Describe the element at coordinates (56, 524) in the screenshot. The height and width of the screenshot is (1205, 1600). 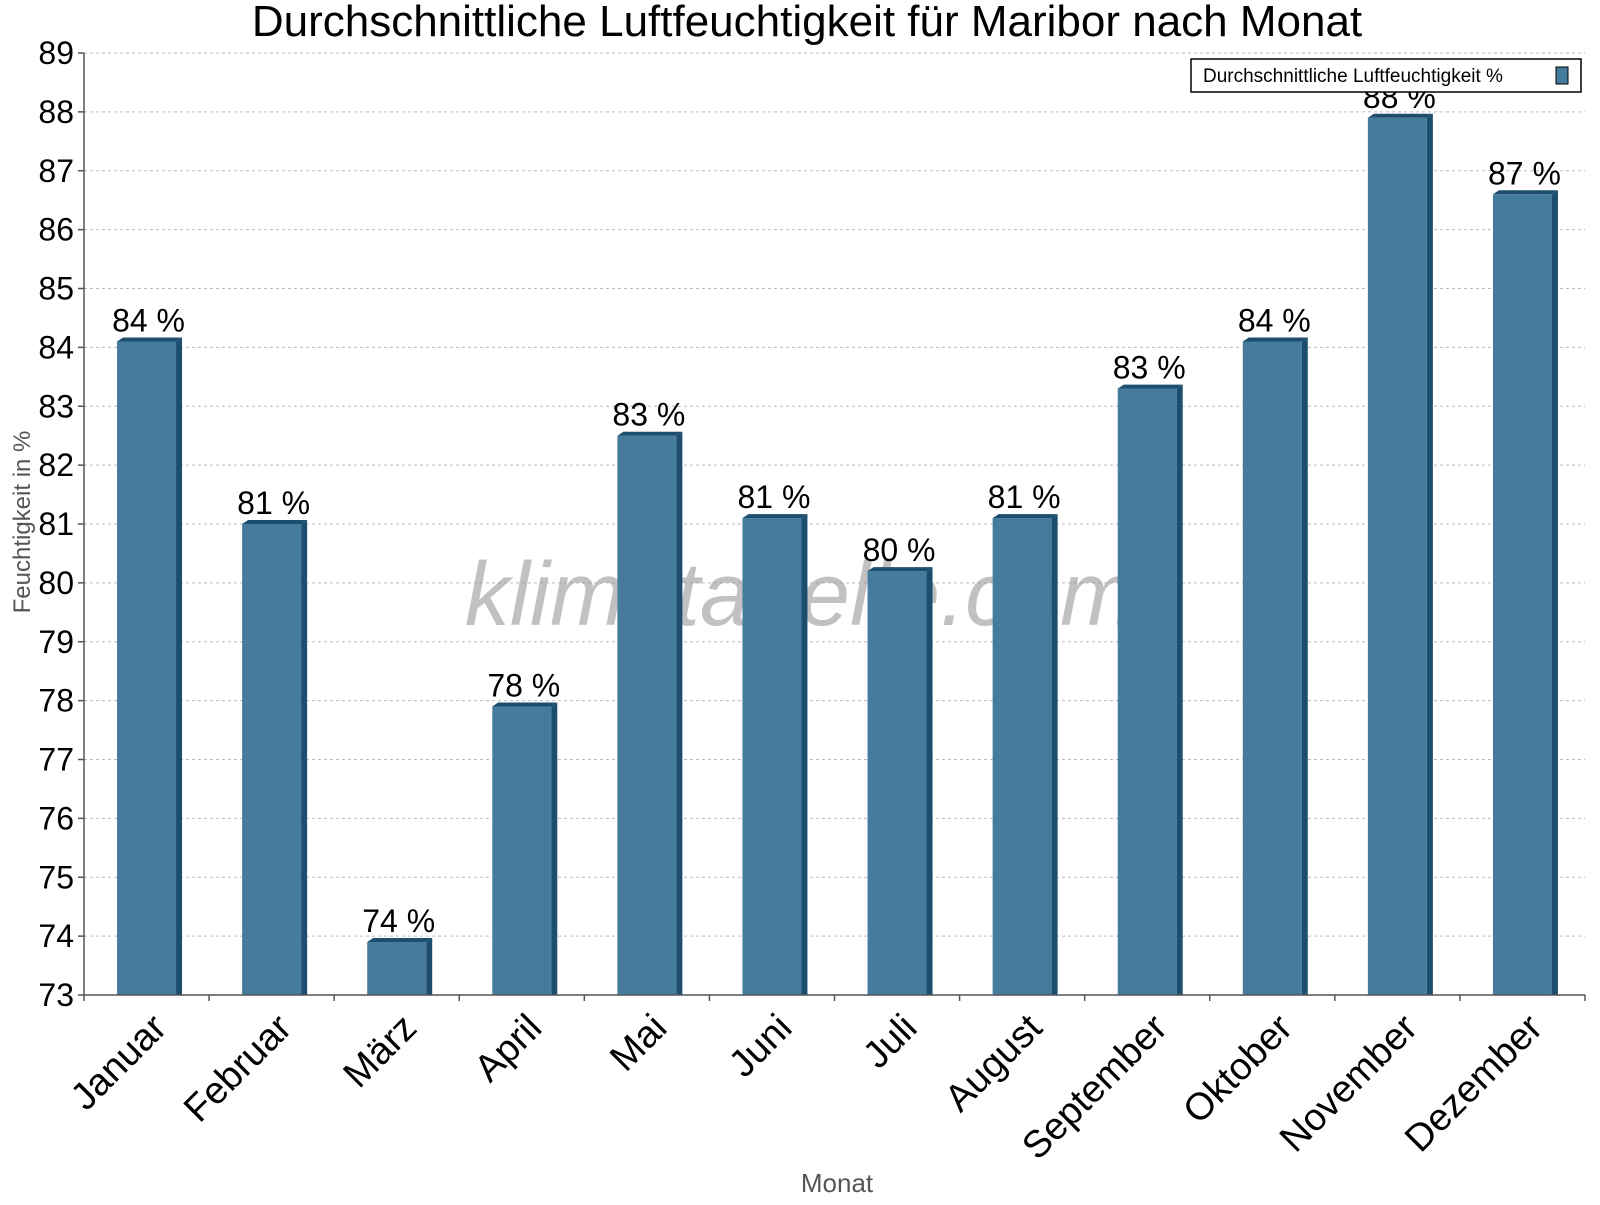
I see `y-tick-label: 81` at that location.